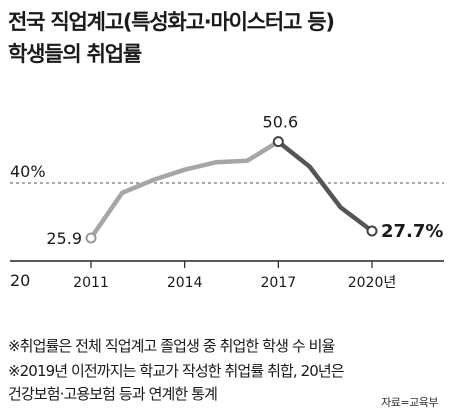 The width and height of the screenshot is (450, 420). Describe the element at coordinates (185, 283) in the screenshot. I see `x-tick-label-2014: 2014` at that location.